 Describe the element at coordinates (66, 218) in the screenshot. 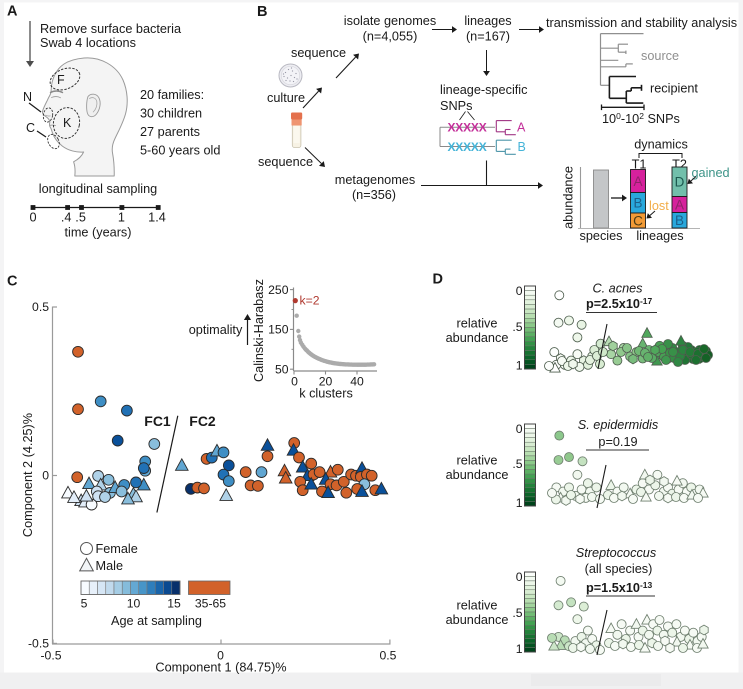

I see `svg-text: .4` at that location.